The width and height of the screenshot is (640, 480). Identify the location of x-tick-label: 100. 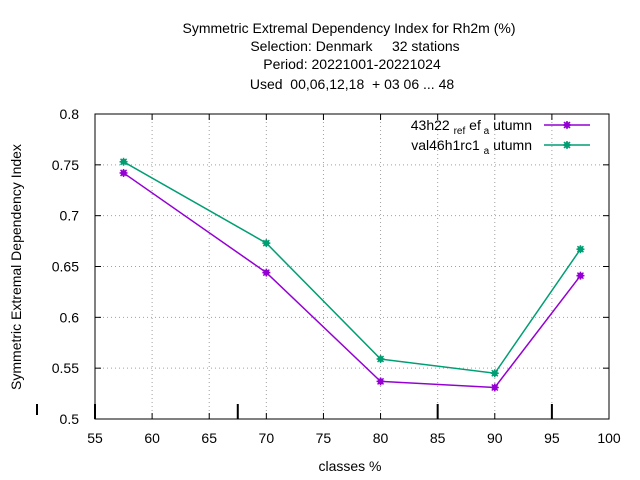
(609, 438).